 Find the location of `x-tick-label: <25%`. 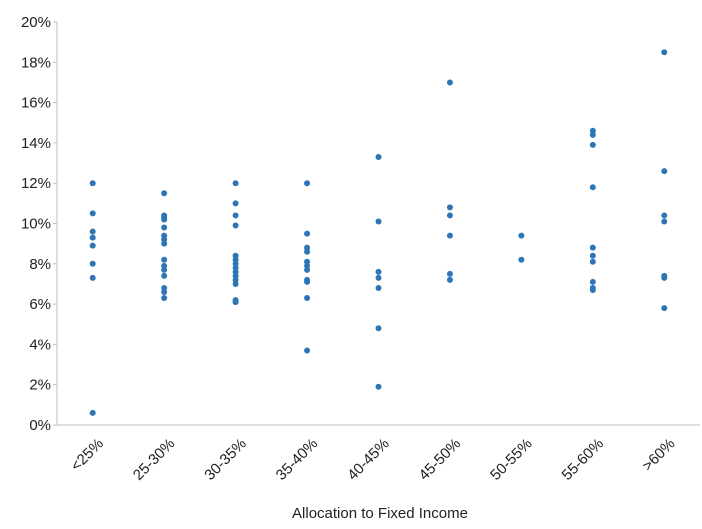

x-tick-label: <25% is located at coordinates (87, 454).